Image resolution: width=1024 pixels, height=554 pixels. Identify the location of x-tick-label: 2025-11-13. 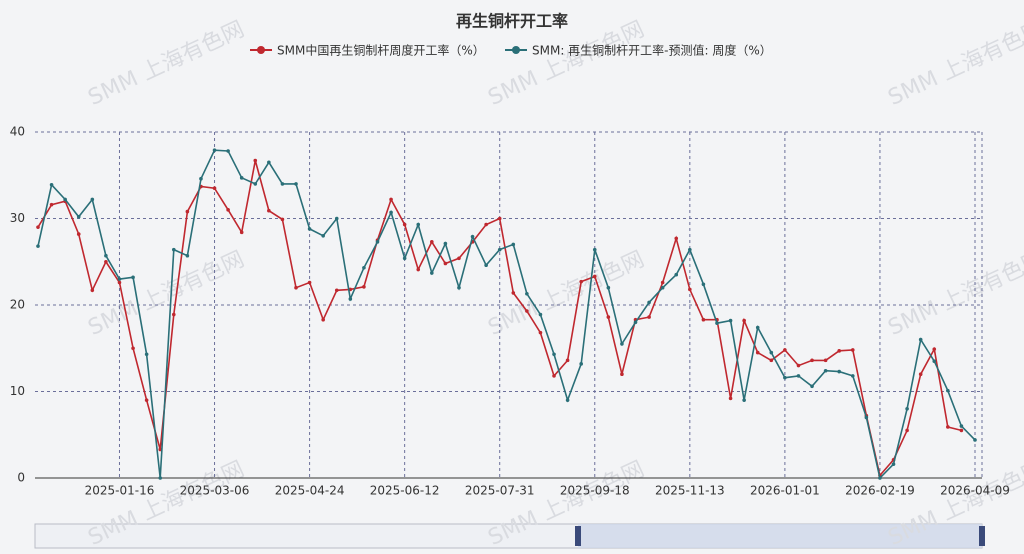
(690, 491).